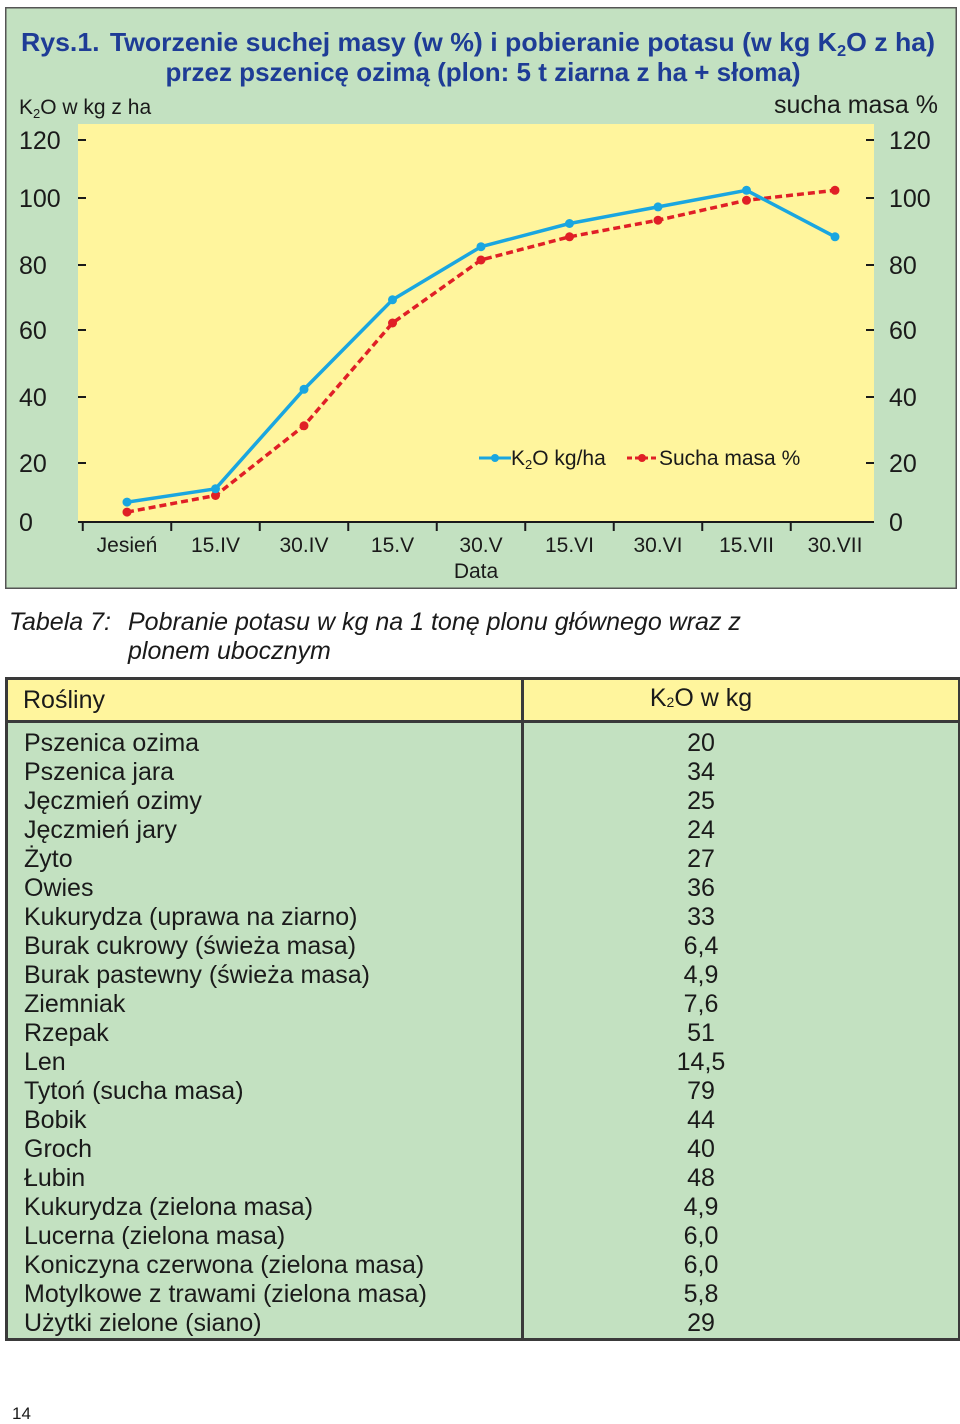 This screenshot has height=1424, width=960. What do you see at coordinates (701, 1033) in the screenshot?
I see `table-row-value: 51` at bounding box center [701, 1033].